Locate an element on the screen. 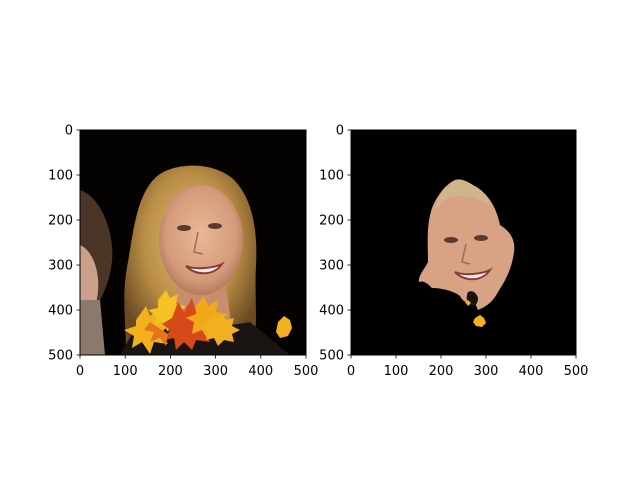  right-x-tick-label: 0 is located at coordinates (351, 371).